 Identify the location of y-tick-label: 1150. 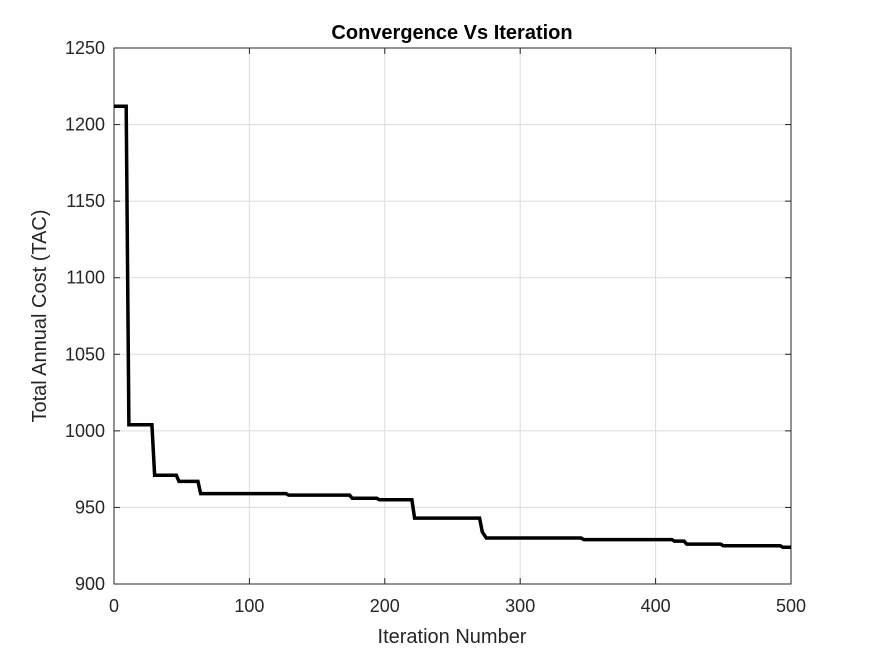
(85, 201).